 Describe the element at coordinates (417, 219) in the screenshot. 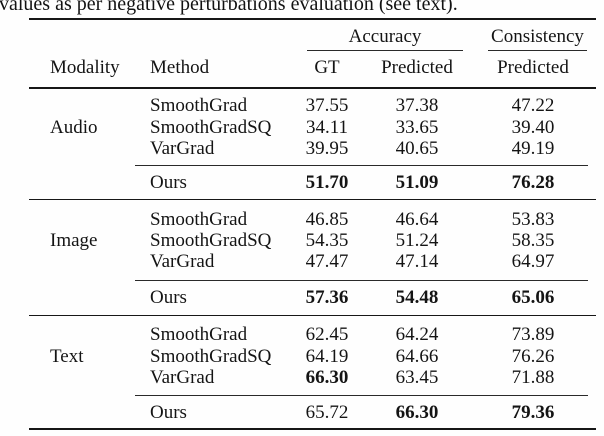

I see `predicted-value: 46.64` at that location.